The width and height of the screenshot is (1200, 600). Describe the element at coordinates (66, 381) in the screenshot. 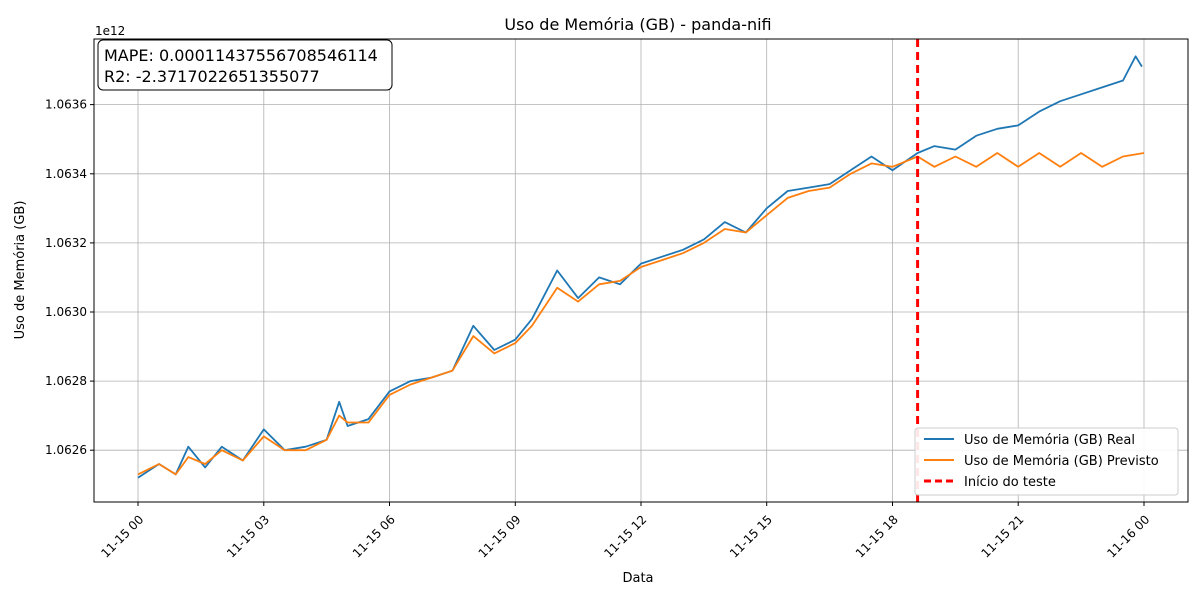

I see `y-tick-label: 1.0628` at that location.